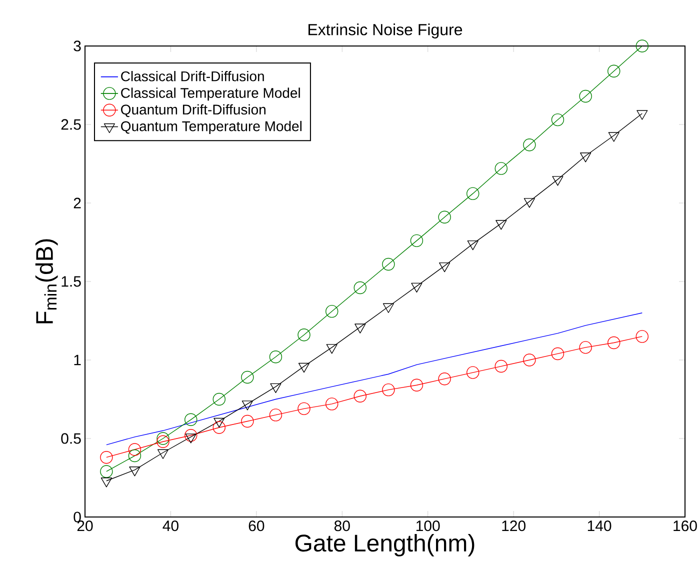  What do you see at coordinates (192, 76) in the screenshot?
I see `legend-label: Classical Drift-Diffusion` at bounding box center [192, 76].